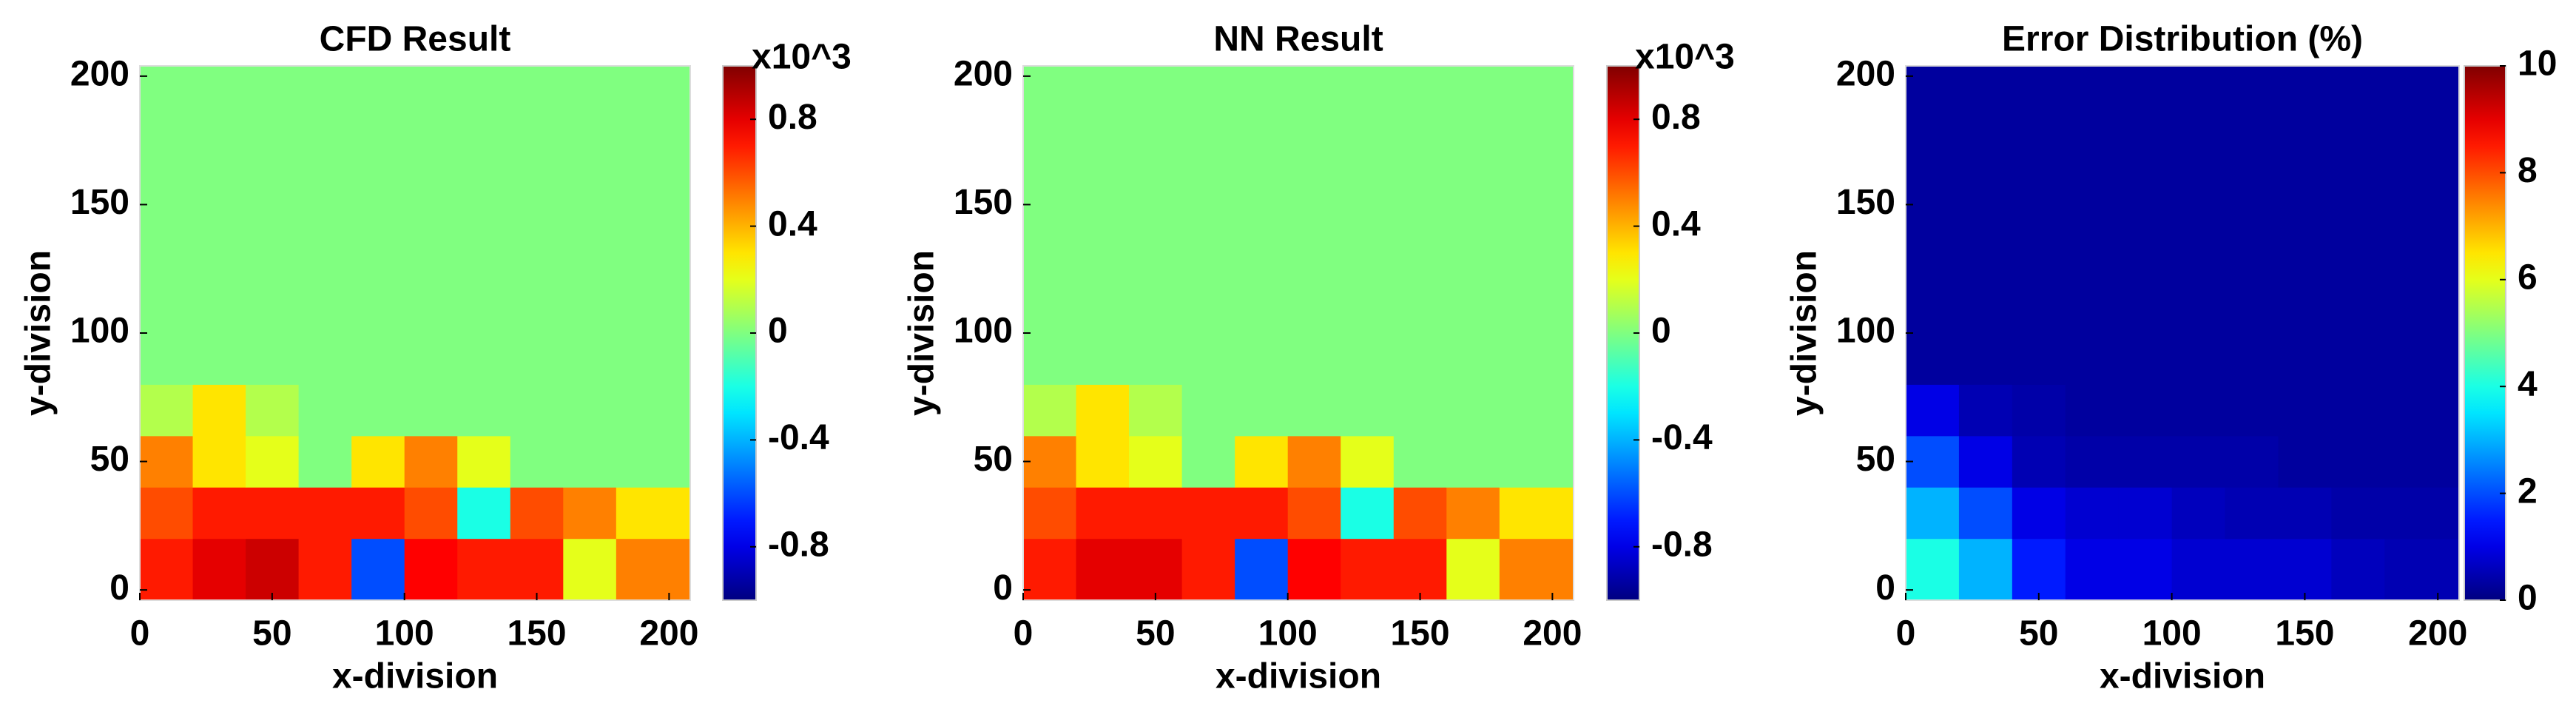 The height and width of the screenshot is (709, 2576). Describe the element at coordinates (38, 333) in the screenshot. I see `y-axis-label: y-division` at that location.